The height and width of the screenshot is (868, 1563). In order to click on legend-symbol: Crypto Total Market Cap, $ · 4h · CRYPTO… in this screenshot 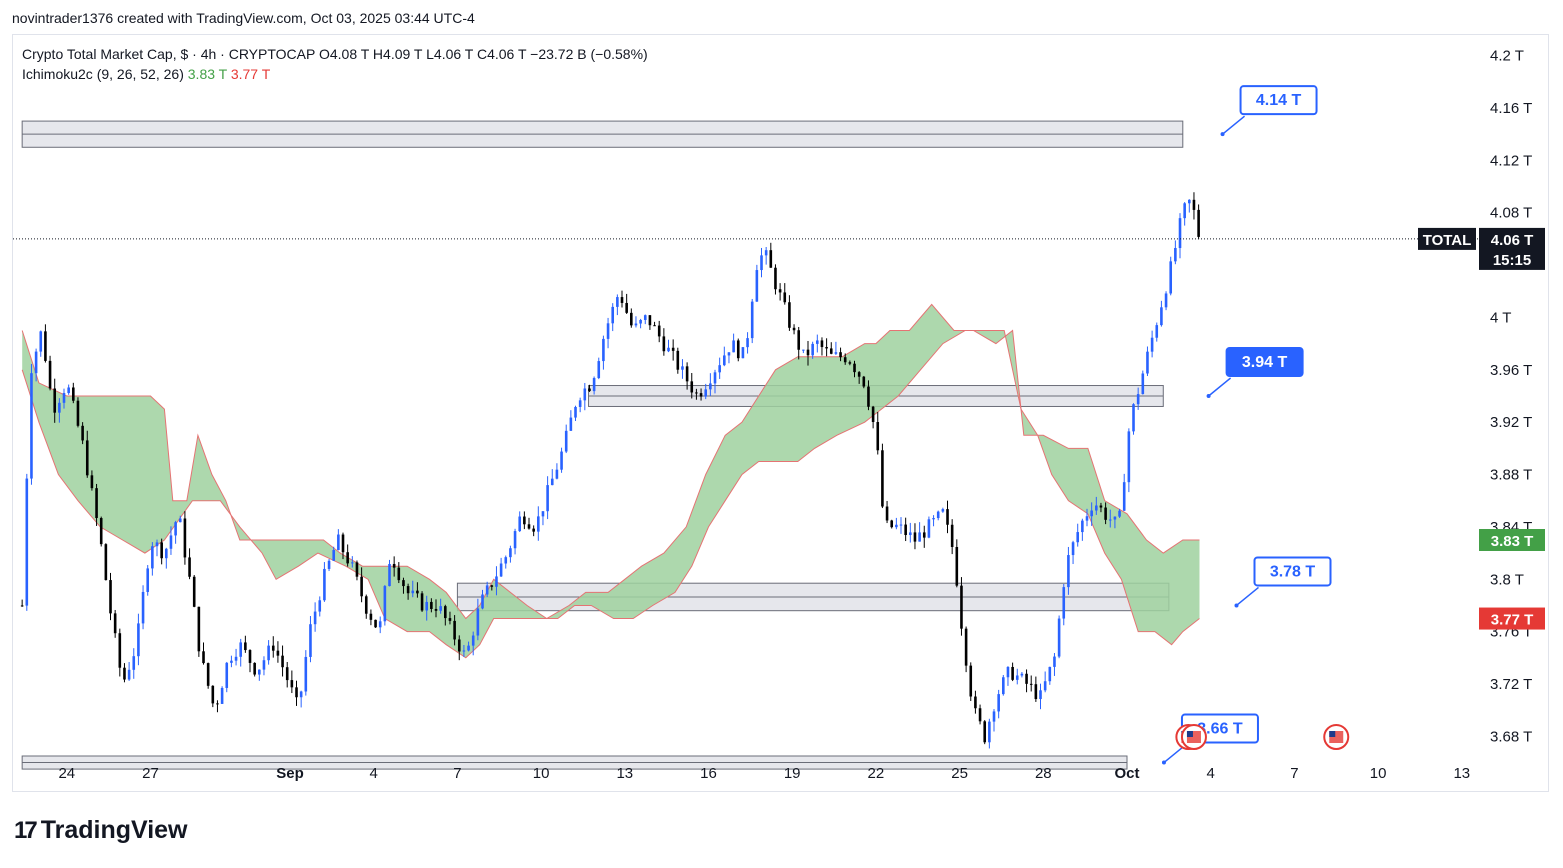, I will do `click(169, 54)`.